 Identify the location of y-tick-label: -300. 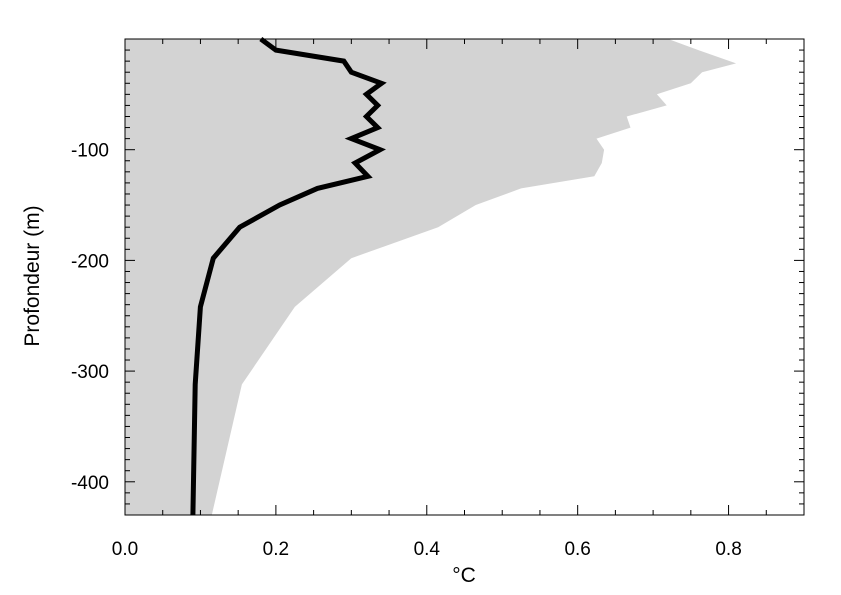
(90, 372).